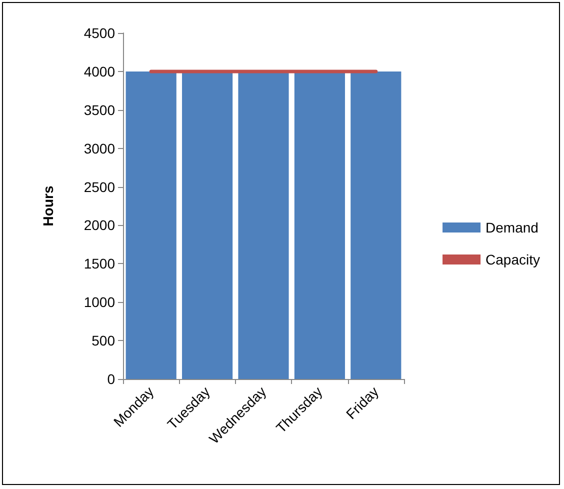  I want to click on y-tick-label: 3500, so click(100, 110).